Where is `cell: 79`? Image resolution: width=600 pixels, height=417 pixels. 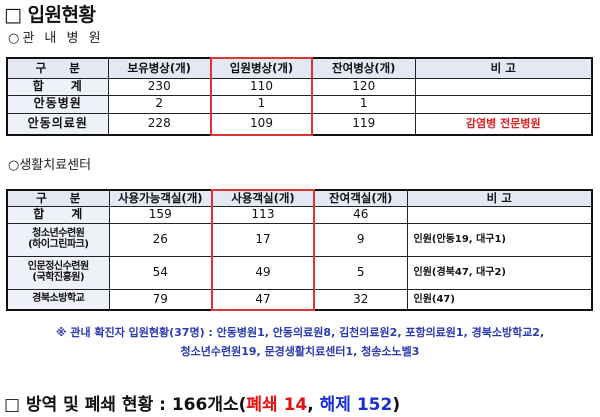
cell: 79 is located at coordinates (160, 299).